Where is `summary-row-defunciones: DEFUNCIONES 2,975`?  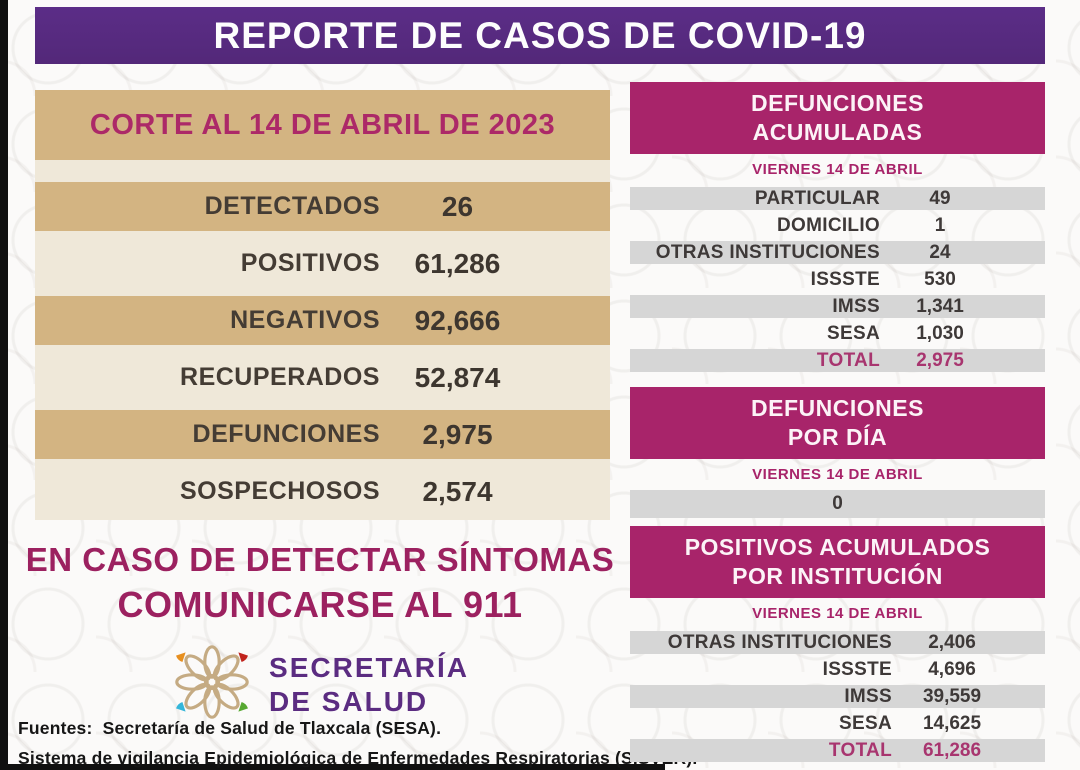
summary-row-defunciones: DEFUNCIONES 2,975 is located at coordinates (322, 434).